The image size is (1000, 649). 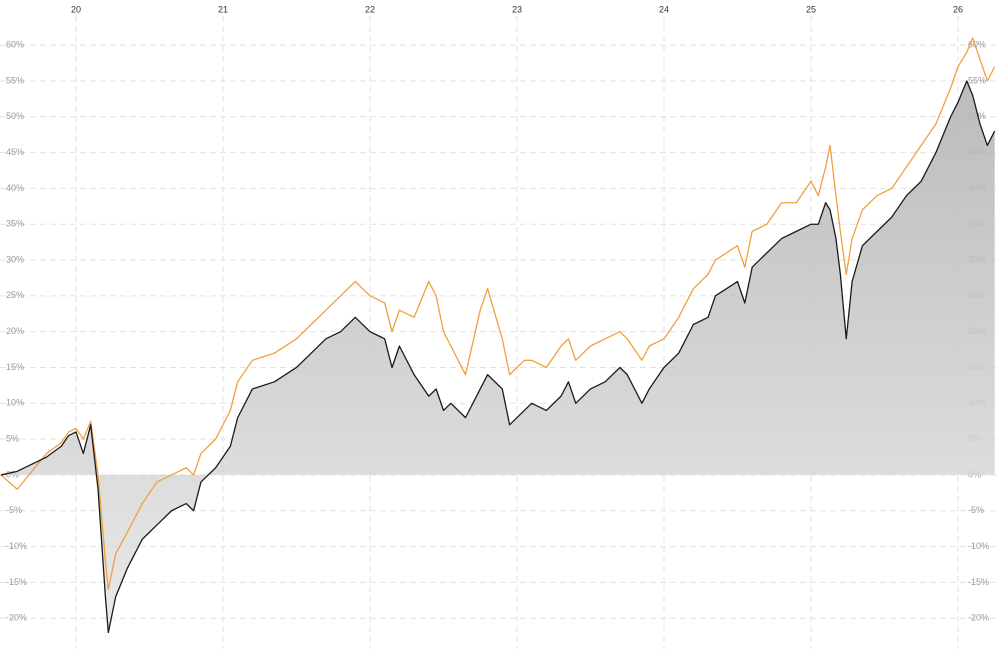 I want to click on y-tick-label: 40%, so click(x=15, y=188).